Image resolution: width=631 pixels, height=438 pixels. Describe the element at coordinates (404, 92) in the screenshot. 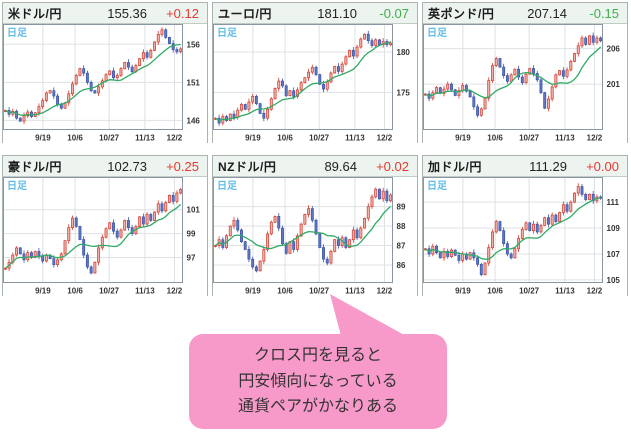

I see `svg-text: 175` at that location.